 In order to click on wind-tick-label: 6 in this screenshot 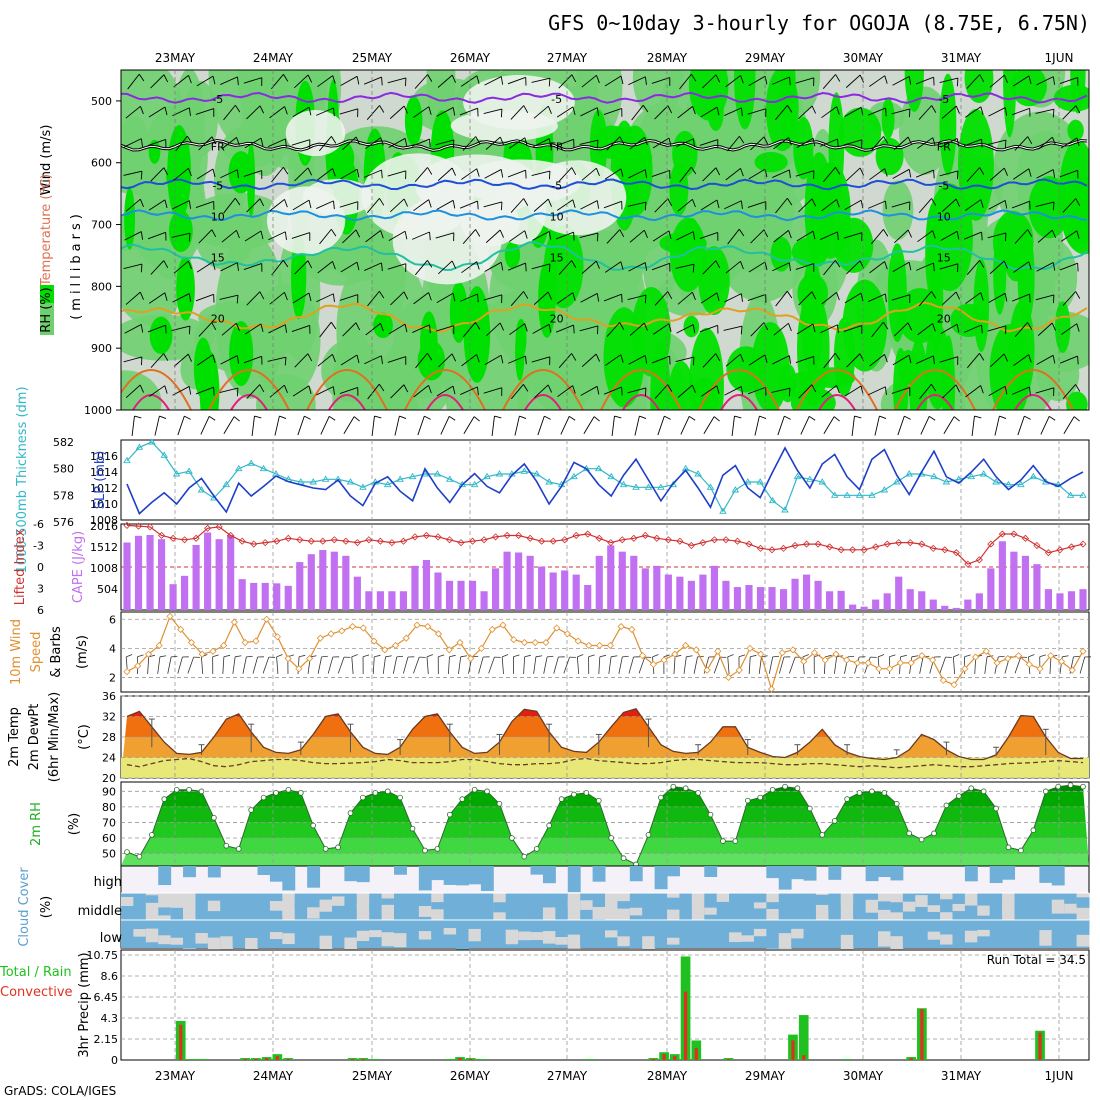, I will do `click(112, 619)`.